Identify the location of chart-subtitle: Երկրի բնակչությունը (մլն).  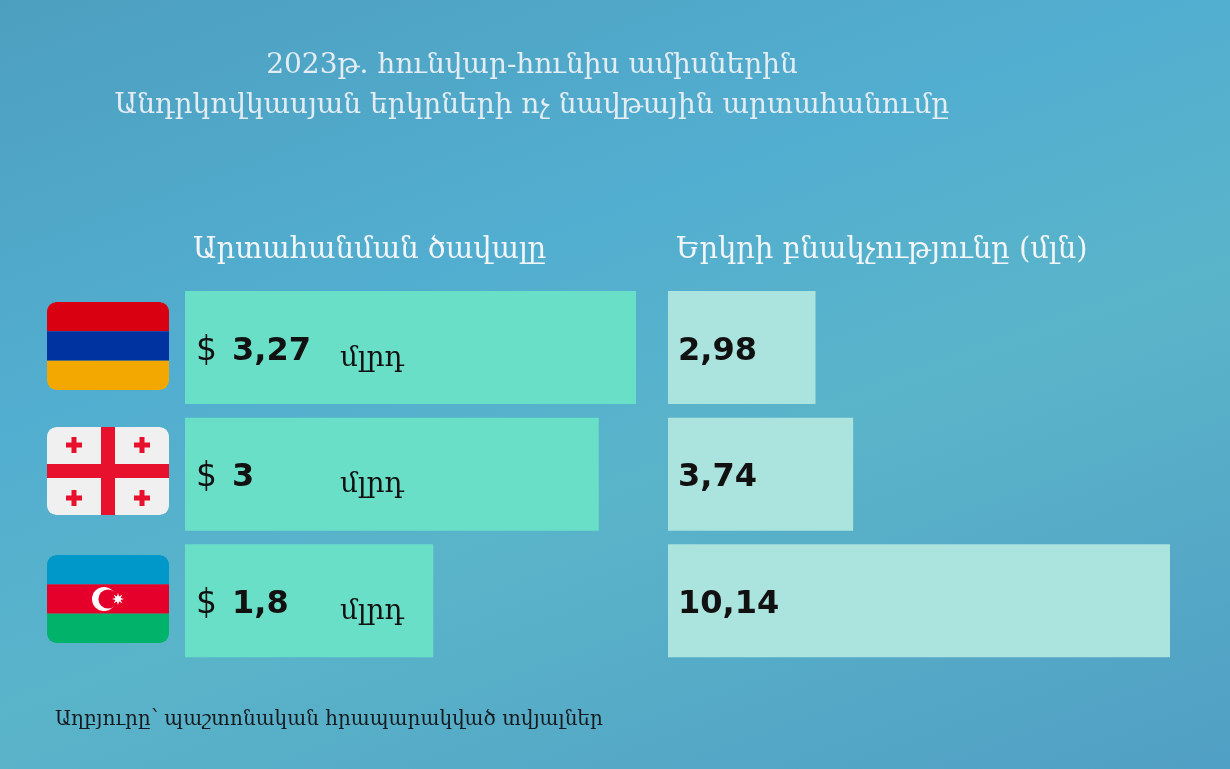
(882, 248).